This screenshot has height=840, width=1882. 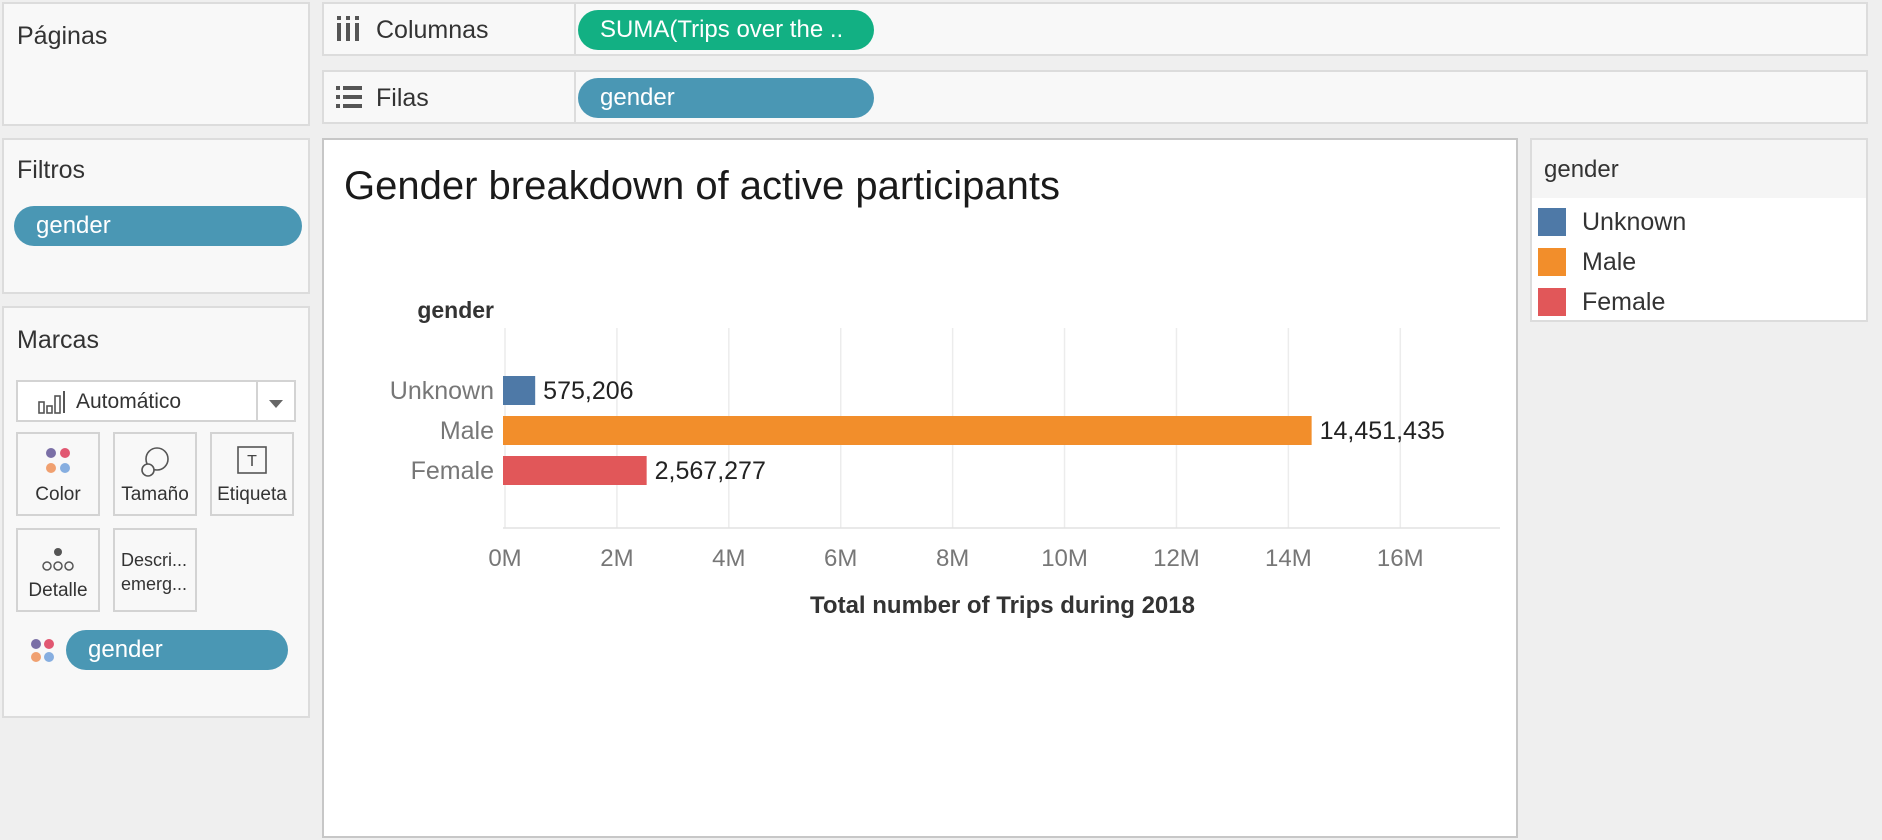 What do you see at coordinates (504, 558) in the screenshot?
I see `x-tick-label: 0M` at bounding box center [504, 558].